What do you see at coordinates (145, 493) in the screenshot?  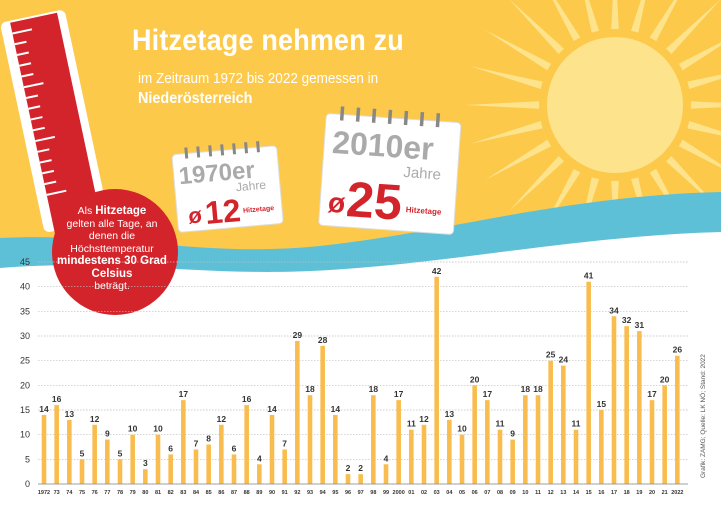 I see `x-tick-label: 80` at bounding box center [145, 493].